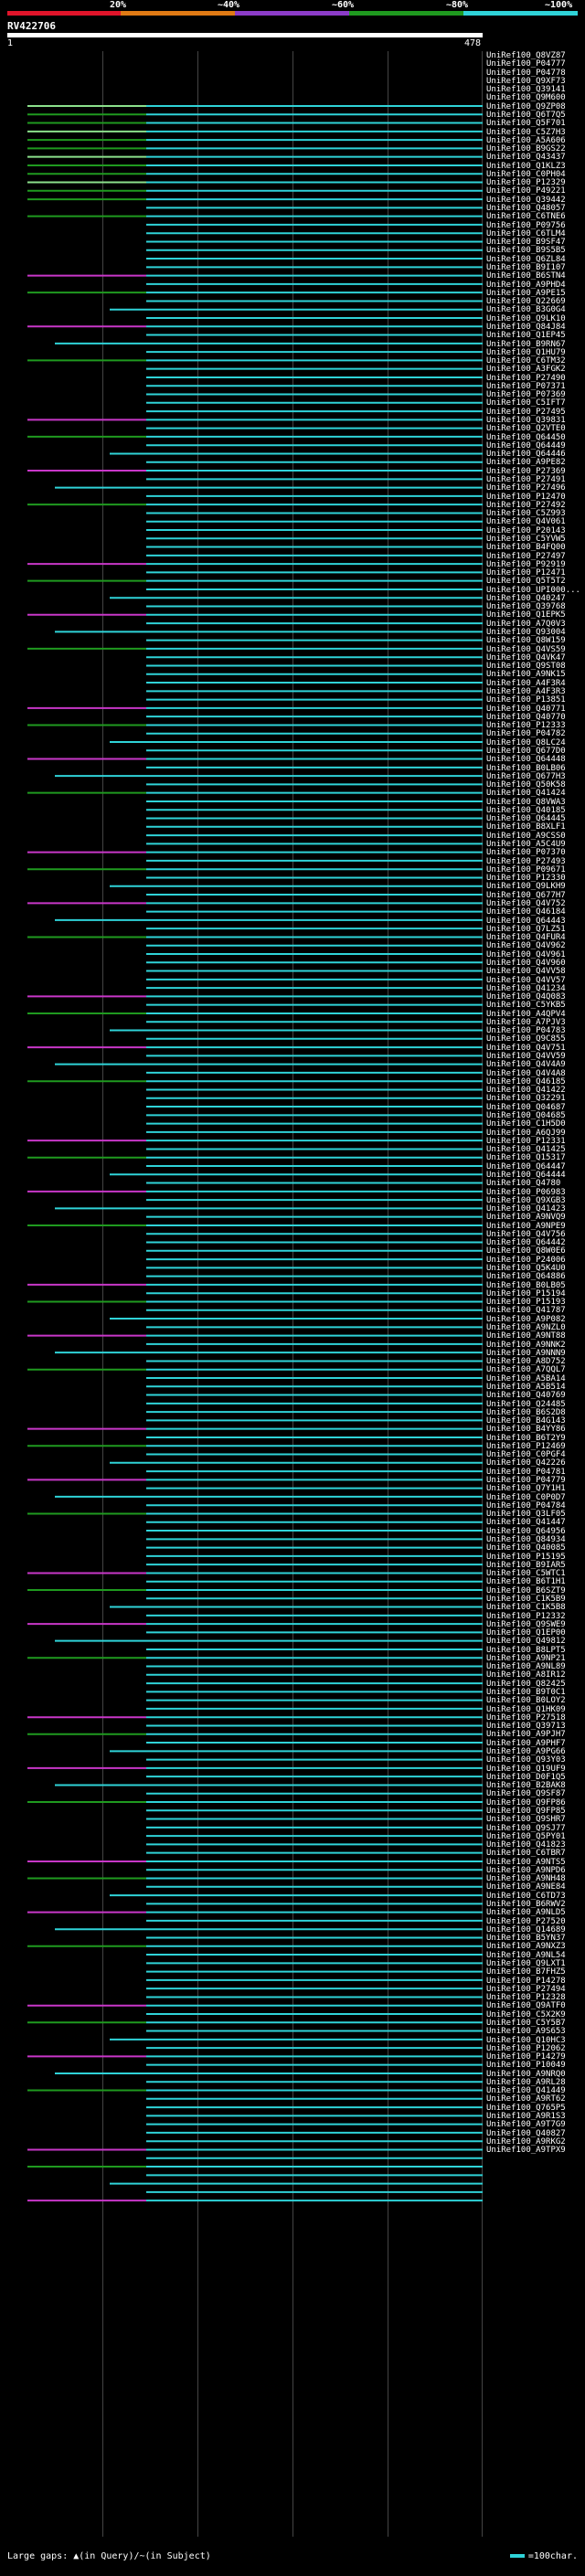 Image resolution: width=585 pixels, height=2576 pixels. I want to click on hit-label: UniRef100_P27491, so click(526, 479).